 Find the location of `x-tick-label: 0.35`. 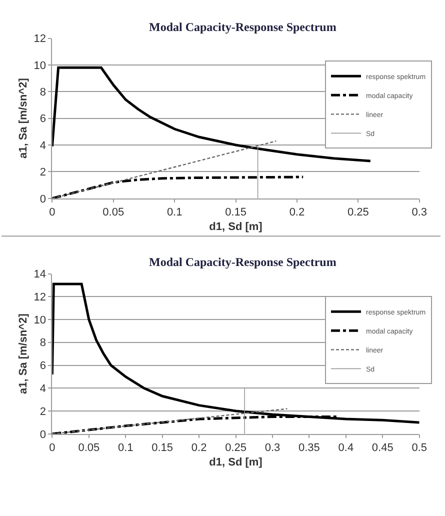

x-tick-label: 0.35 is located at coordinates (309, 448).